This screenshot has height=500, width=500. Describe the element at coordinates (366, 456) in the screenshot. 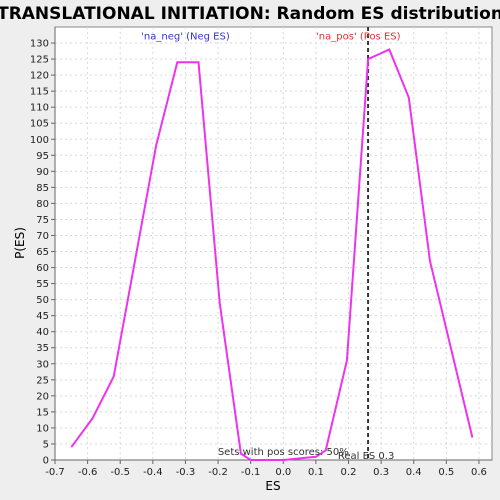

I see `real-es-label: Real ES 0.3` at that location.